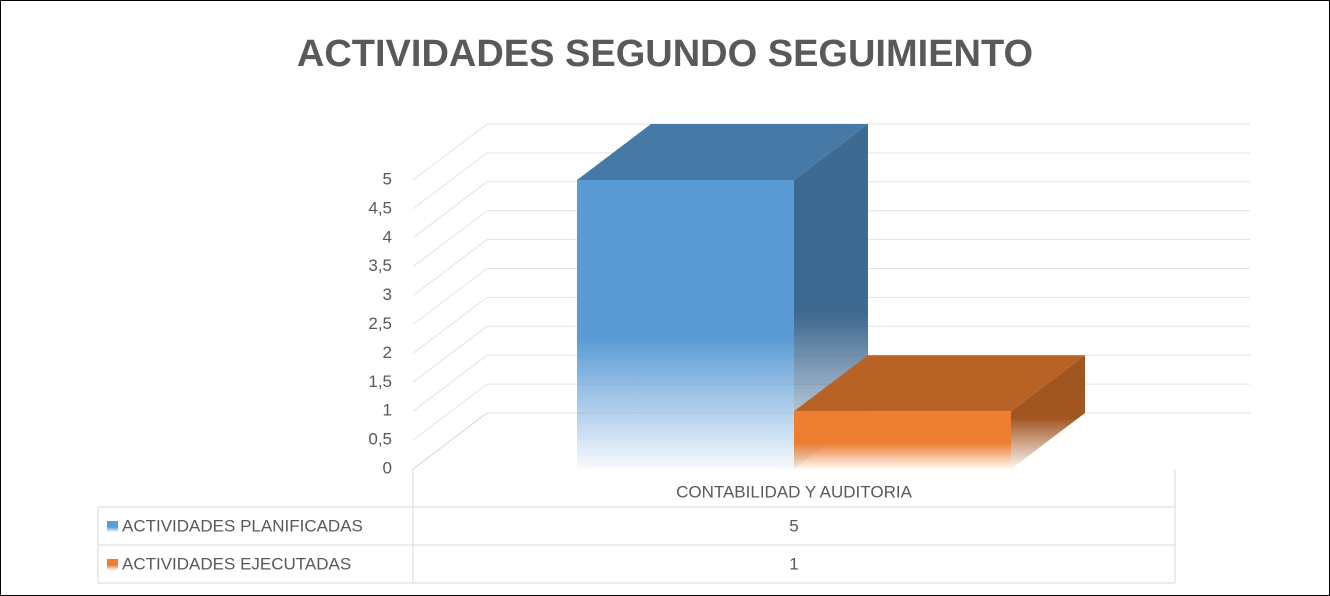  I want to click on y-tick-label: 4, so click(387, 236).